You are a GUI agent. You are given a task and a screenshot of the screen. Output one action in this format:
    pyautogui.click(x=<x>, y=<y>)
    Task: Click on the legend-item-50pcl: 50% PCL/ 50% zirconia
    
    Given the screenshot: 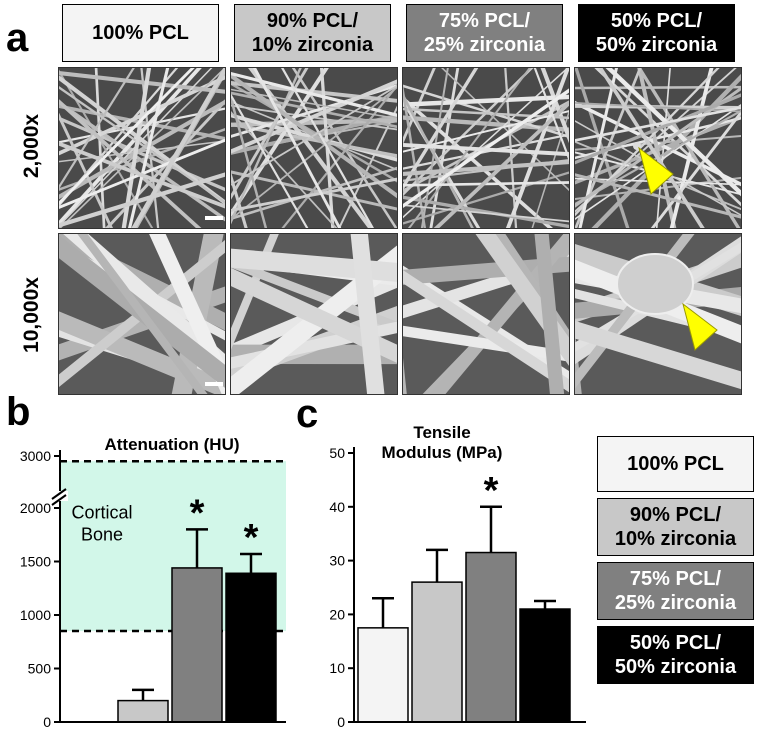 What is the action you would take?
    pyautogui.click(x=675, y=655)
    